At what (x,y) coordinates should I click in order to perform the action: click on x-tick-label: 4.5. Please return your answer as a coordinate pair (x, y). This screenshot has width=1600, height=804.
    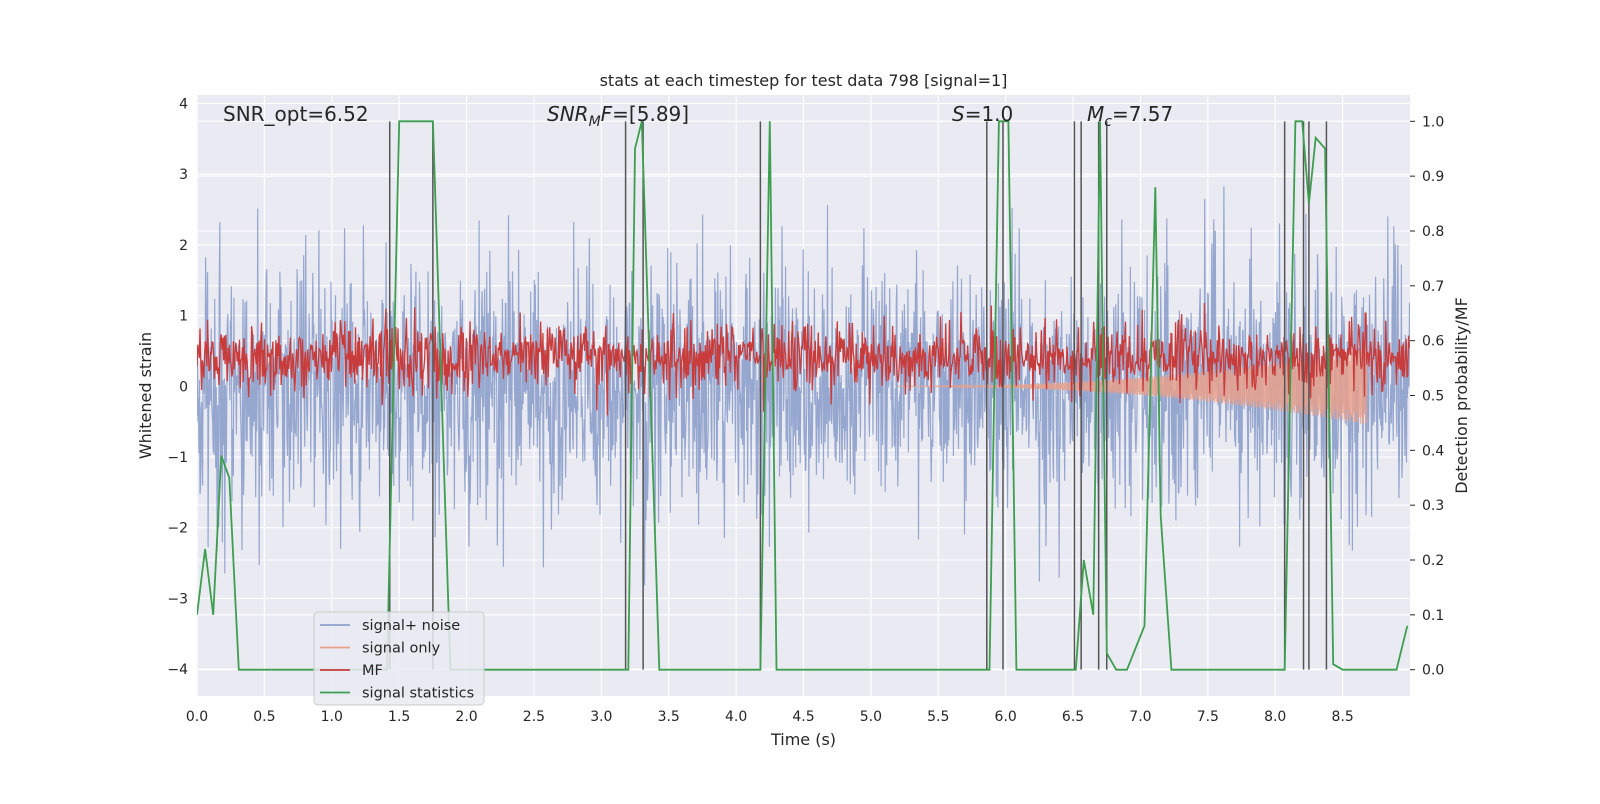
    Looking at the image, I should click on (803, 717).